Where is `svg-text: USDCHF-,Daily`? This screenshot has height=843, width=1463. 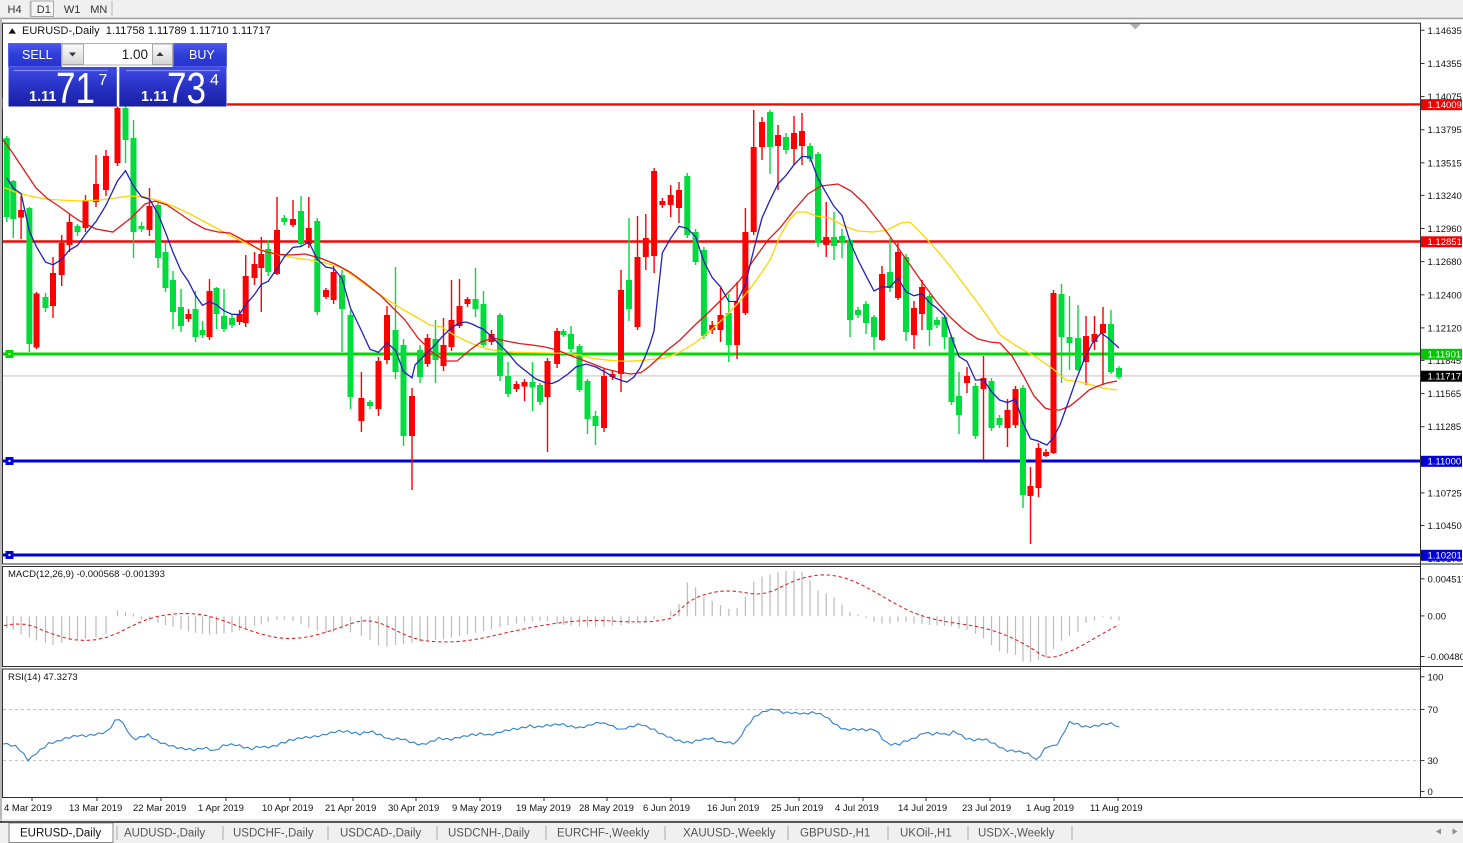
svg-text: USDCHF-,Daily is located at coordinates (273, 834).